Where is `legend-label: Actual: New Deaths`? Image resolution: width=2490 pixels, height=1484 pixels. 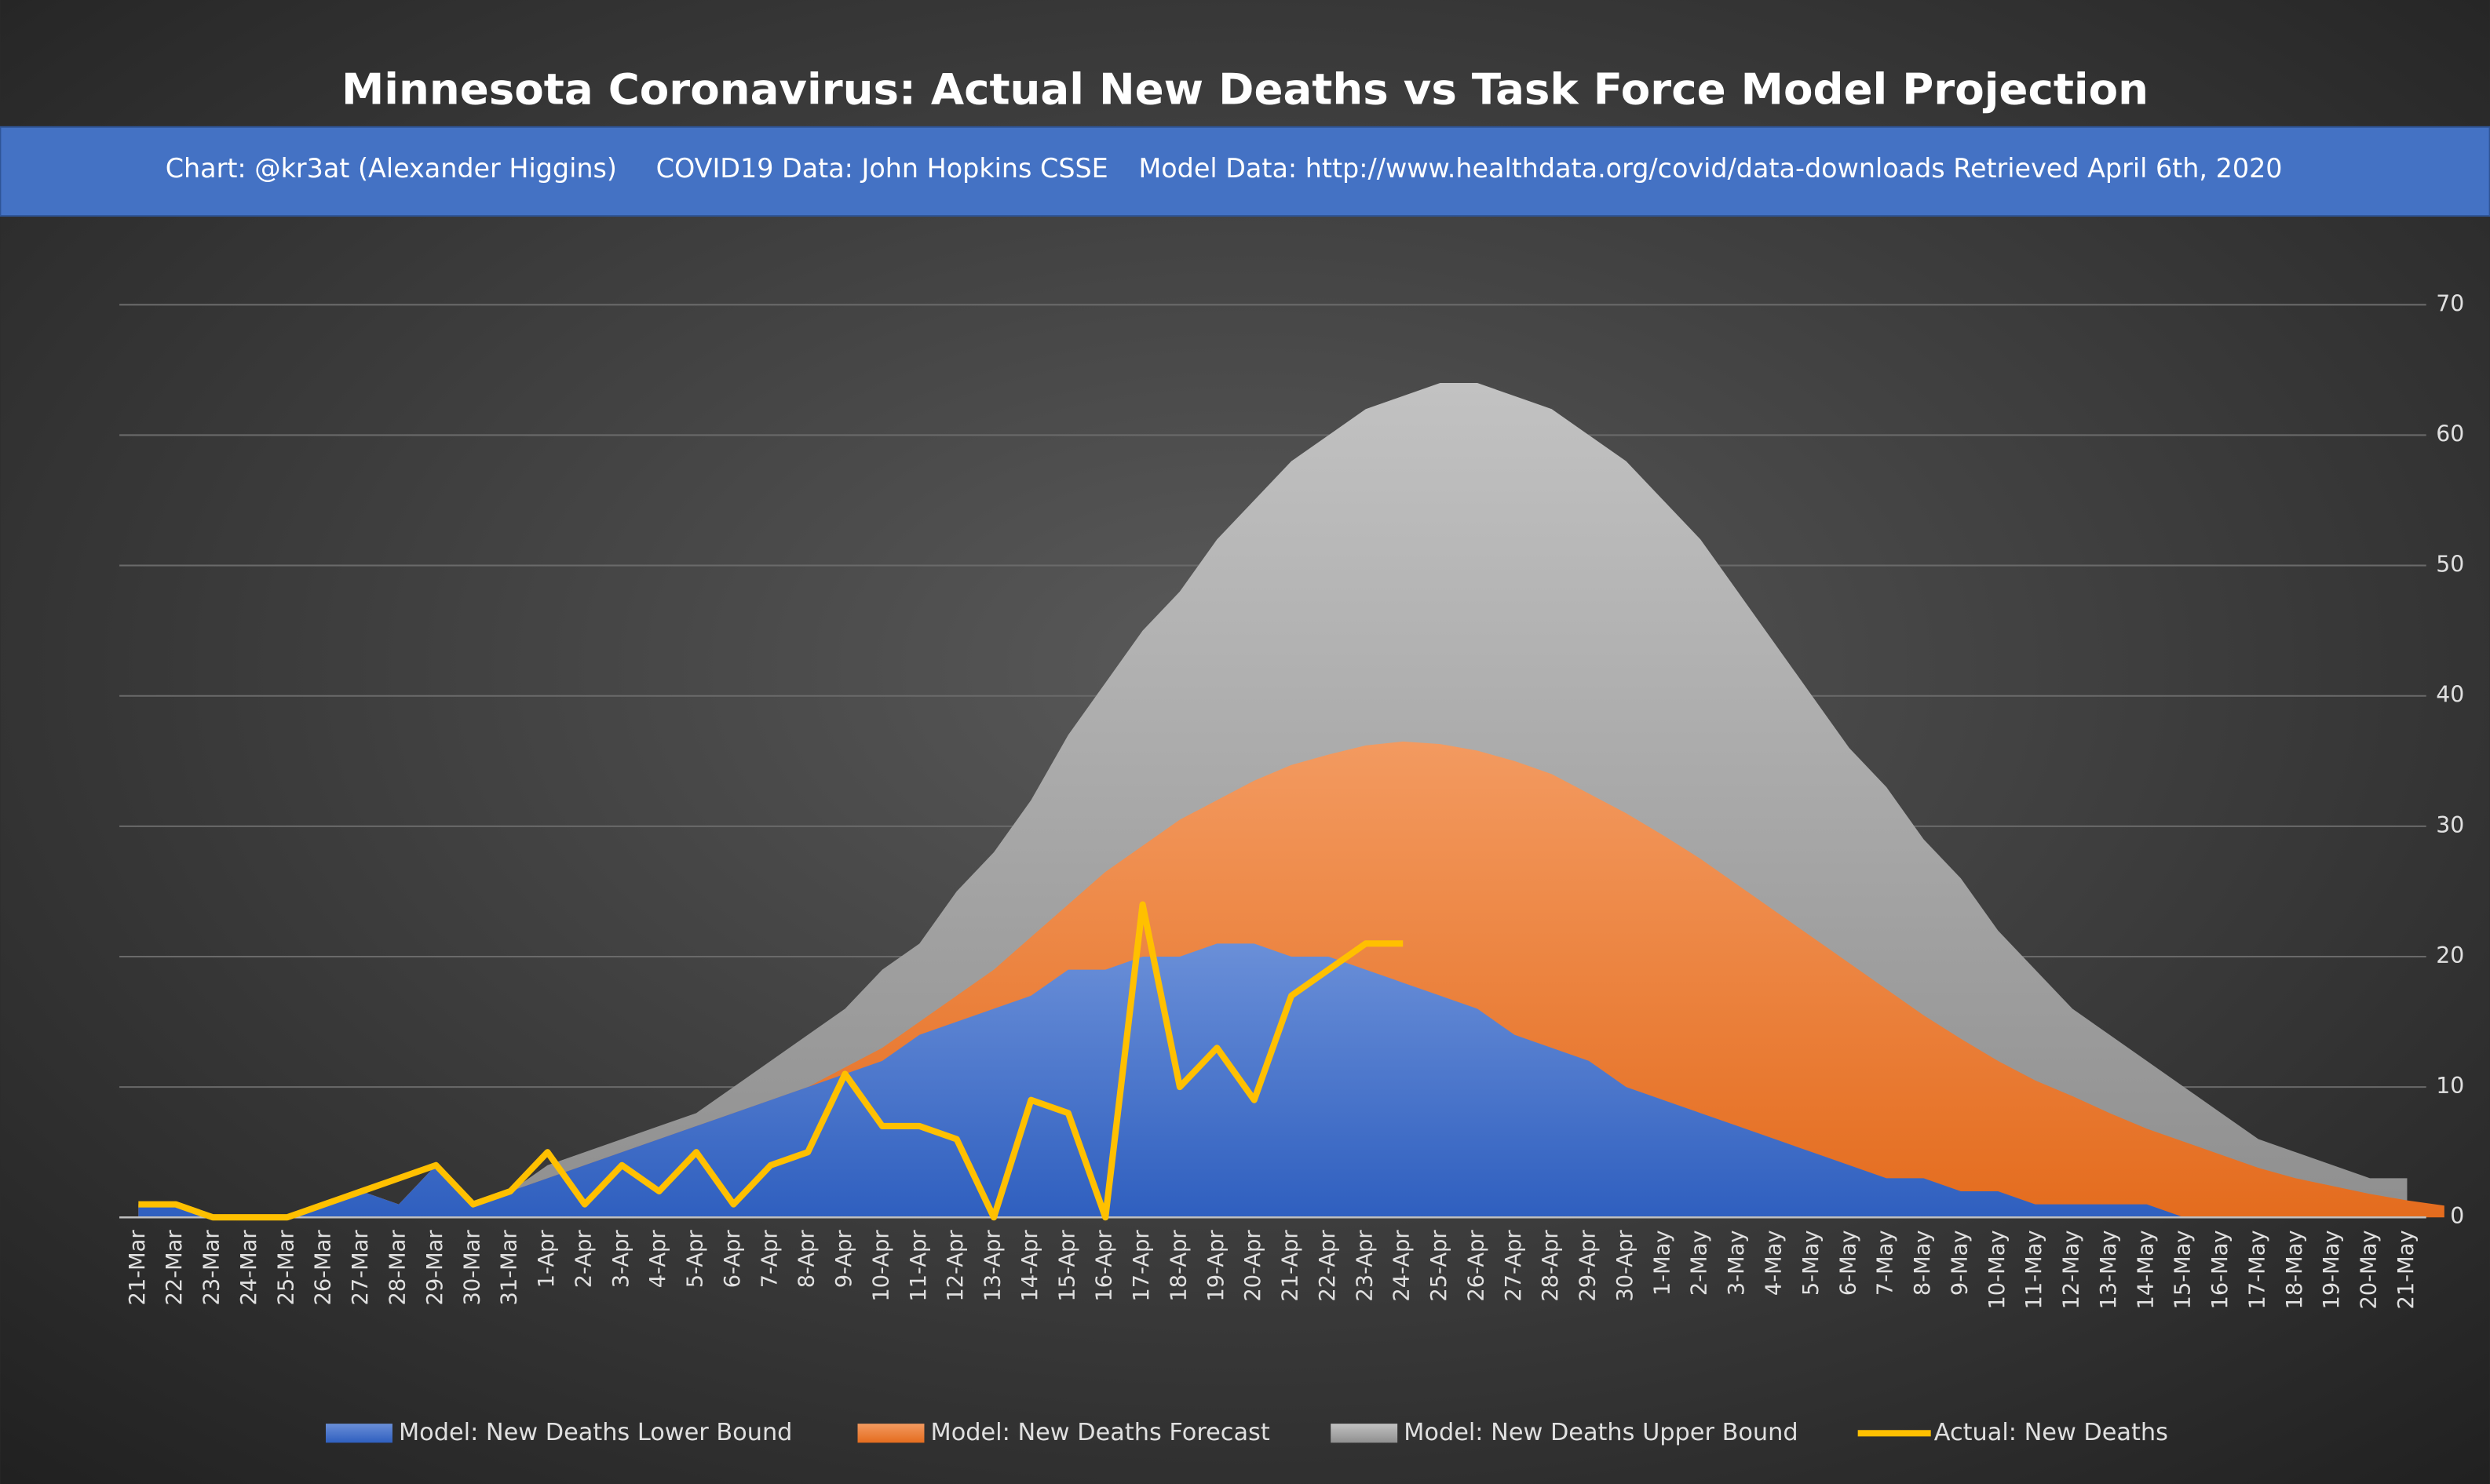
legend-label: Actual: New Deaths is located at coordinates (2051, 1432).